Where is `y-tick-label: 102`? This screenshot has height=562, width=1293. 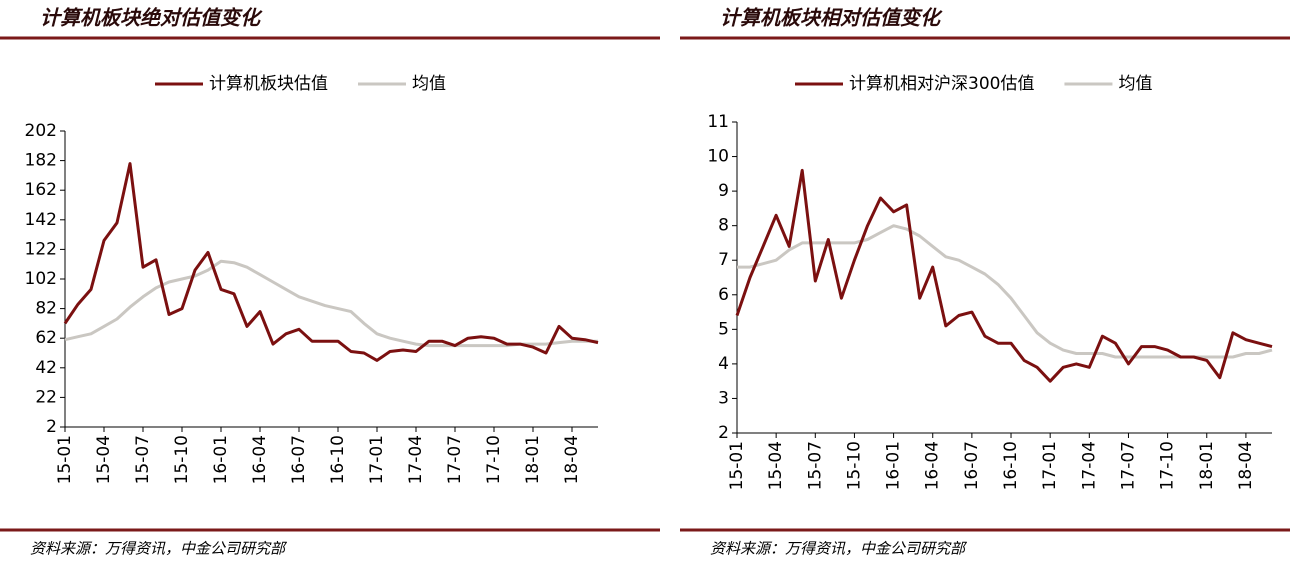 y-tick-label: 102 is located at coordinates (41, 279).